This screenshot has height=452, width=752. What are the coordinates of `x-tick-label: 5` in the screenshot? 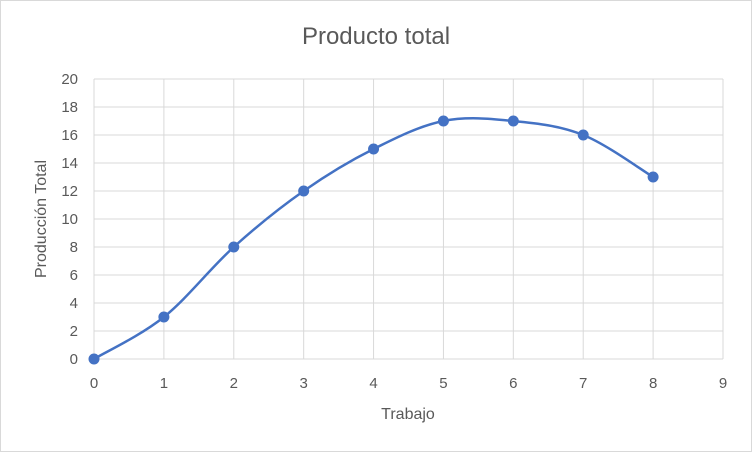 It's located at (443, 383).